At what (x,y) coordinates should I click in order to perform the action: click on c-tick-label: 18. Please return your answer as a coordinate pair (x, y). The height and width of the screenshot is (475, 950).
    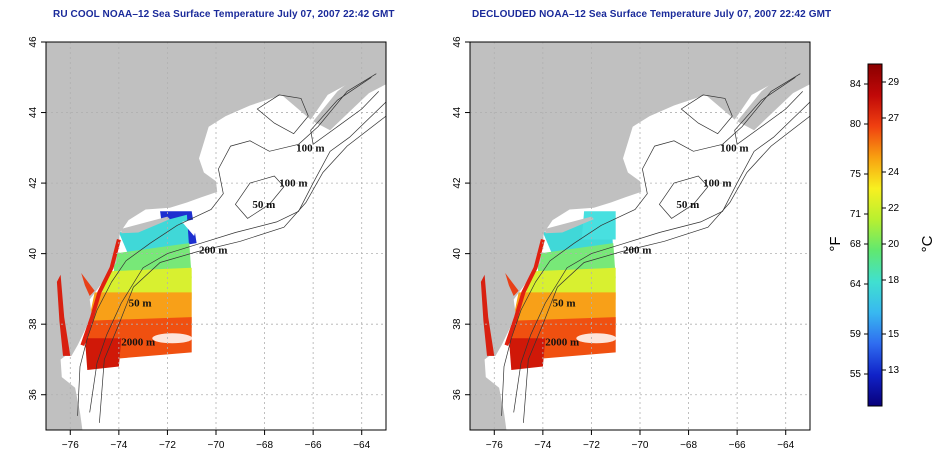
    Looking at the image, I should click on (894, 280).